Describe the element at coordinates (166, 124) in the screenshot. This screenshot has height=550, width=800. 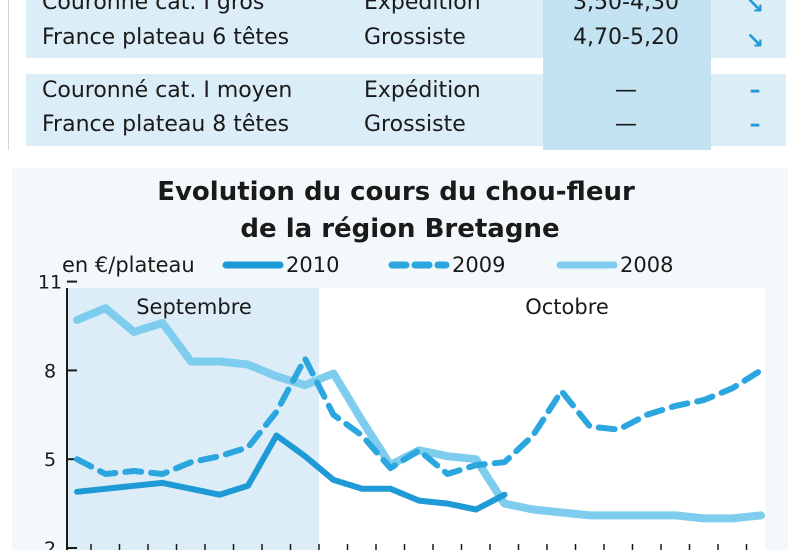
I see `table-cell-product: France plateau 8 têtes` at that location.